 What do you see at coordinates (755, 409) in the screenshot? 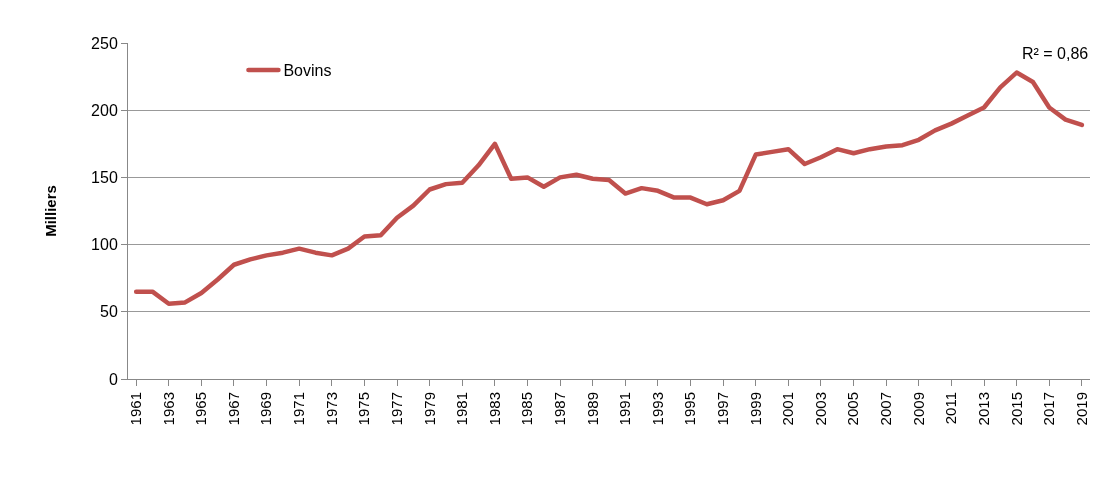
I see `x-tick-label: 1999` at bounding box center [755, 409].